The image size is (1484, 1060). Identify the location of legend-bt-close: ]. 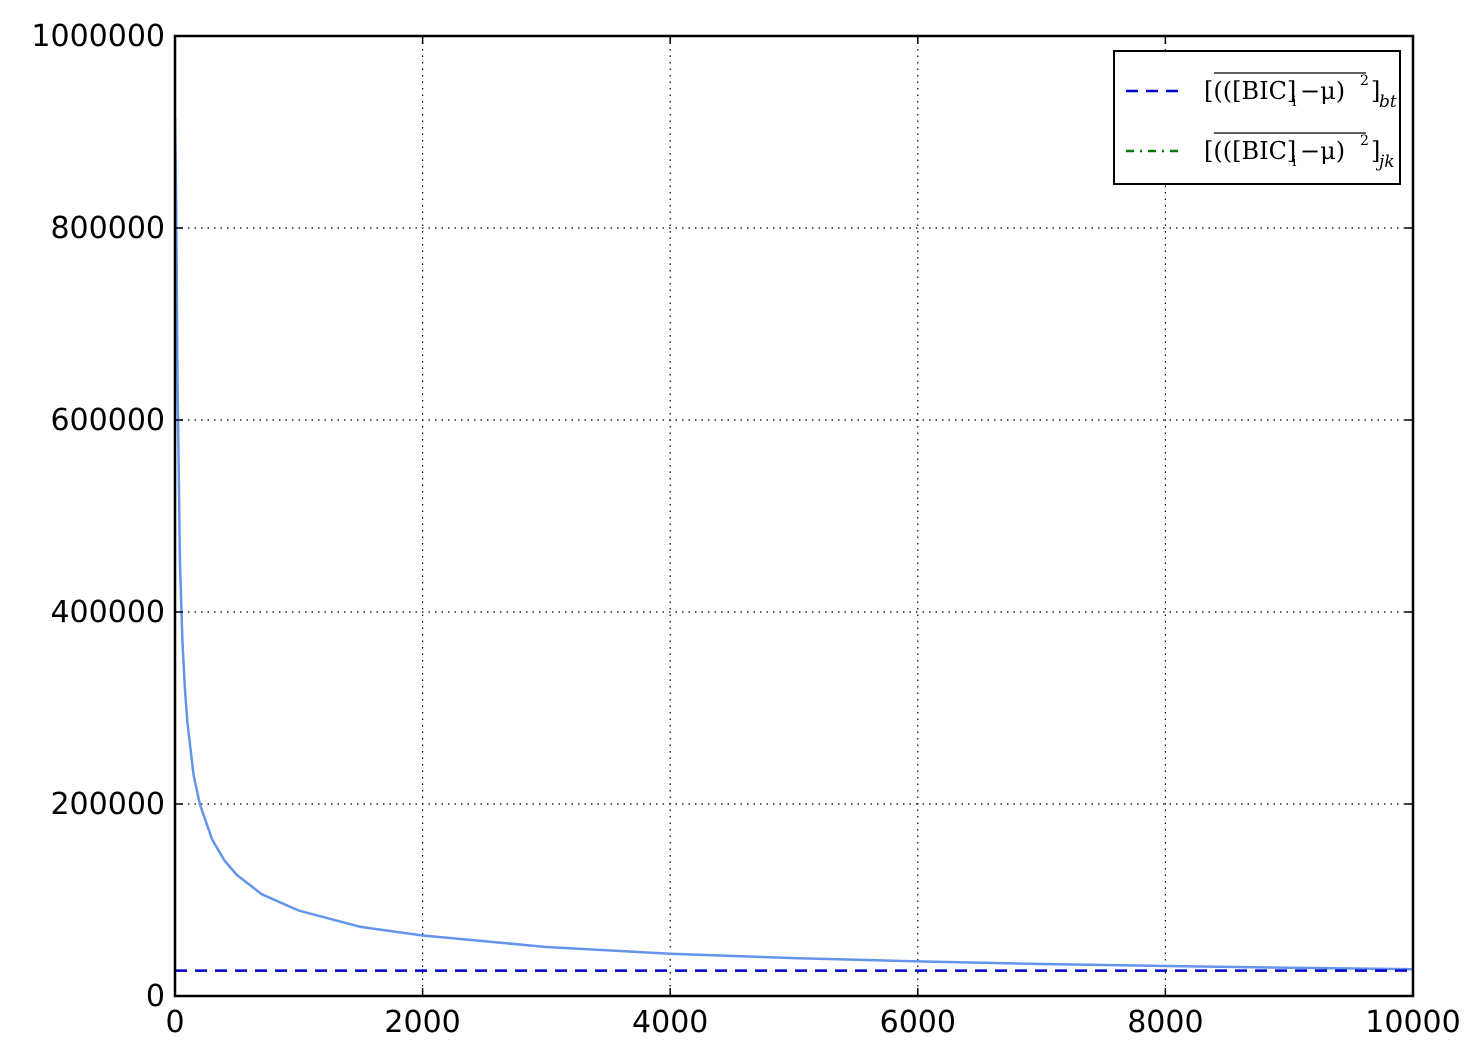
(1375, 91).